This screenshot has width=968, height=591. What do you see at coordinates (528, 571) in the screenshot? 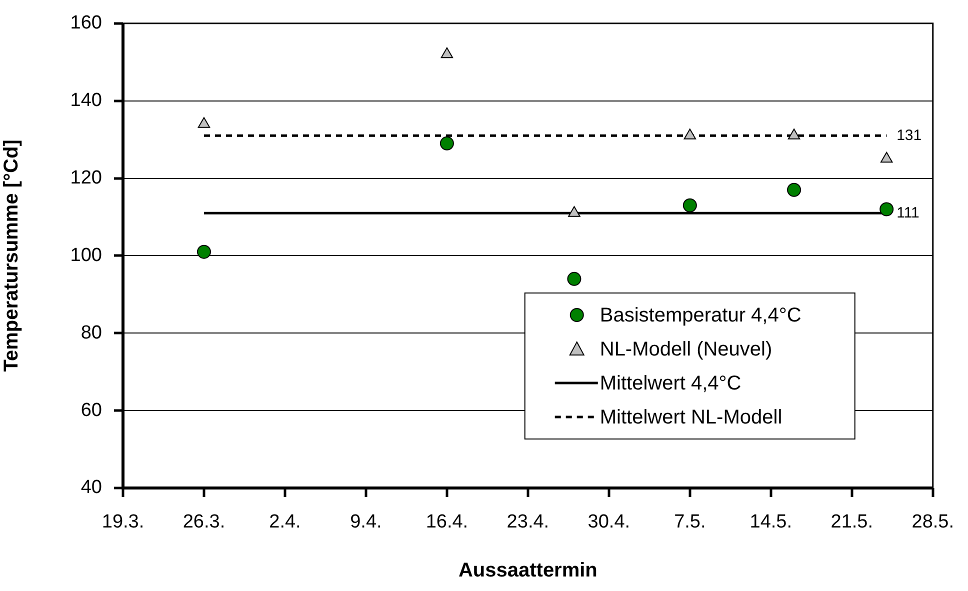
I see `x-axis-title: Aussaattermin` at bounding box center [528, 571].